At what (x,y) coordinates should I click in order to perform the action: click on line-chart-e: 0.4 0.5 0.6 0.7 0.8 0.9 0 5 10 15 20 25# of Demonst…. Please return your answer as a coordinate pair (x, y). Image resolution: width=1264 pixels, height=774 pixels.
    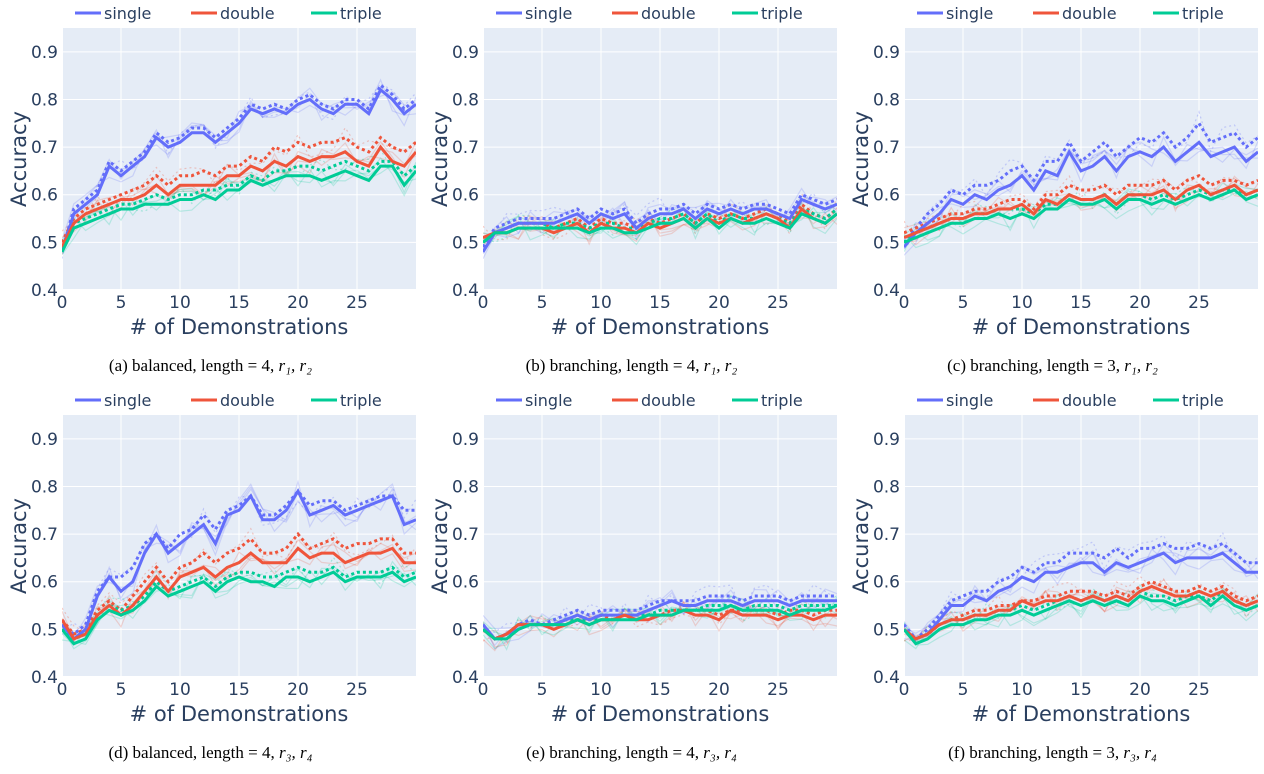
    Looking at the image, I should click on (632, 558).